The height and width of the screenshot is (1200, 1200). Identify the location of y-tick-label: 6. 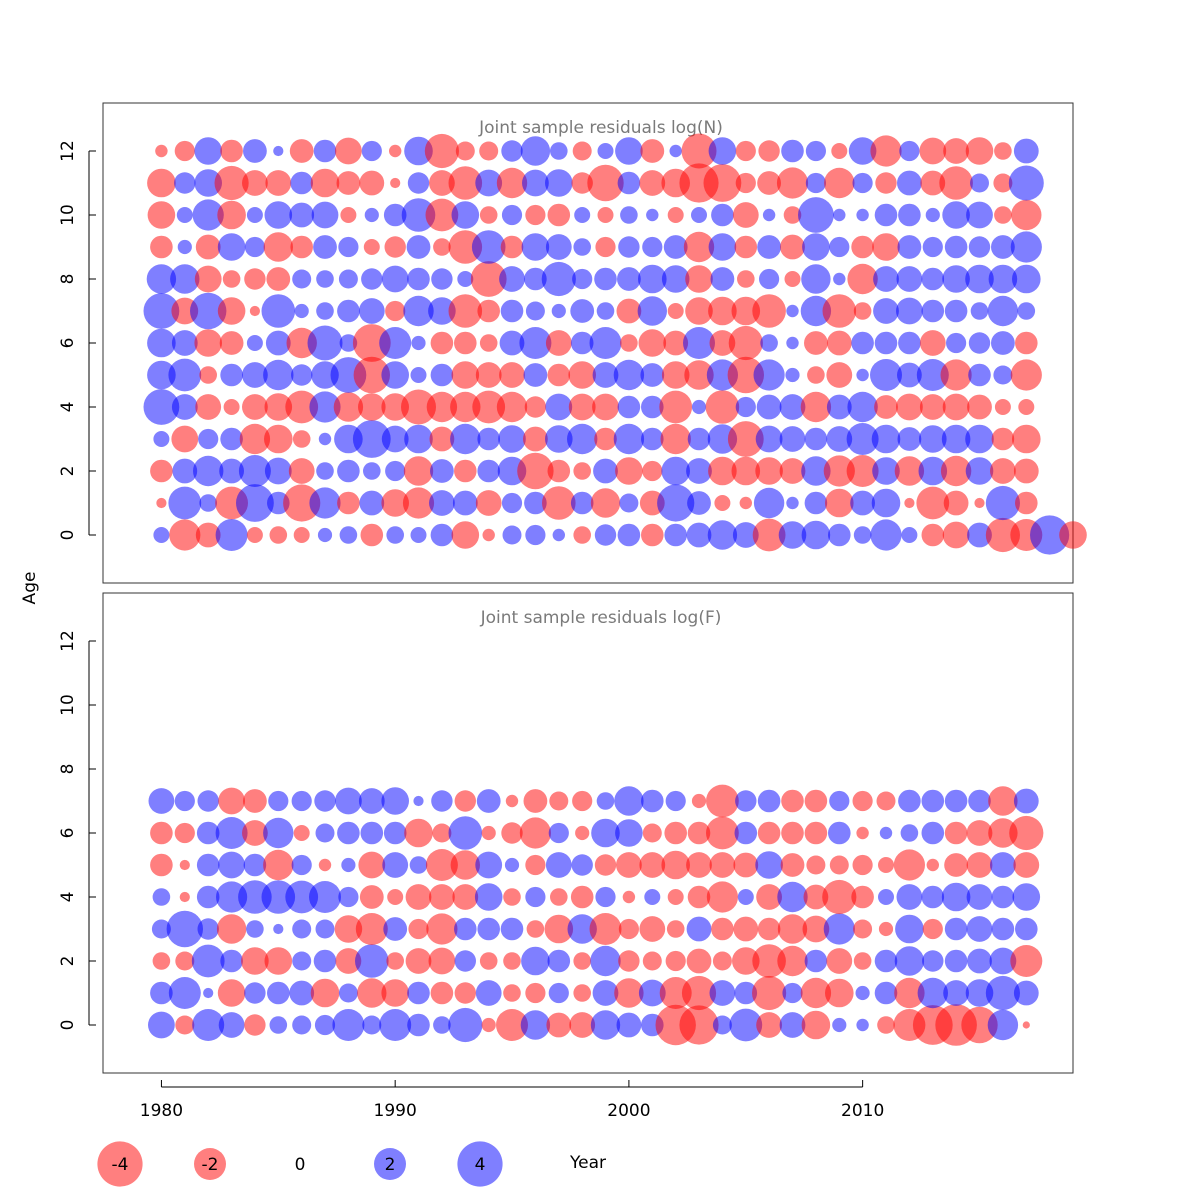
(68, 343).